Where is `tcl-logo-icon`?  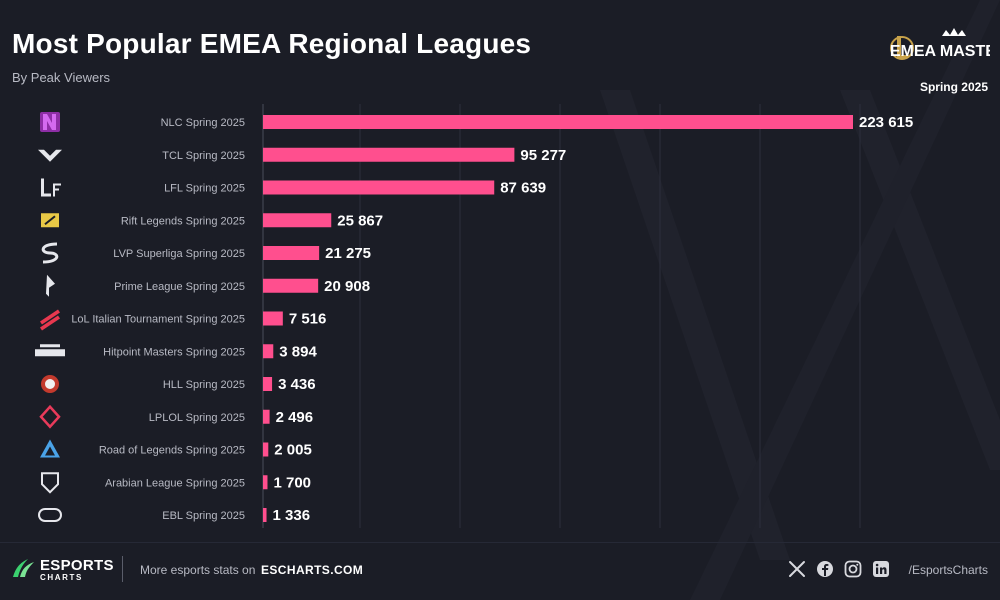 tcl-logo-icon is located at coordinates (50, 155).